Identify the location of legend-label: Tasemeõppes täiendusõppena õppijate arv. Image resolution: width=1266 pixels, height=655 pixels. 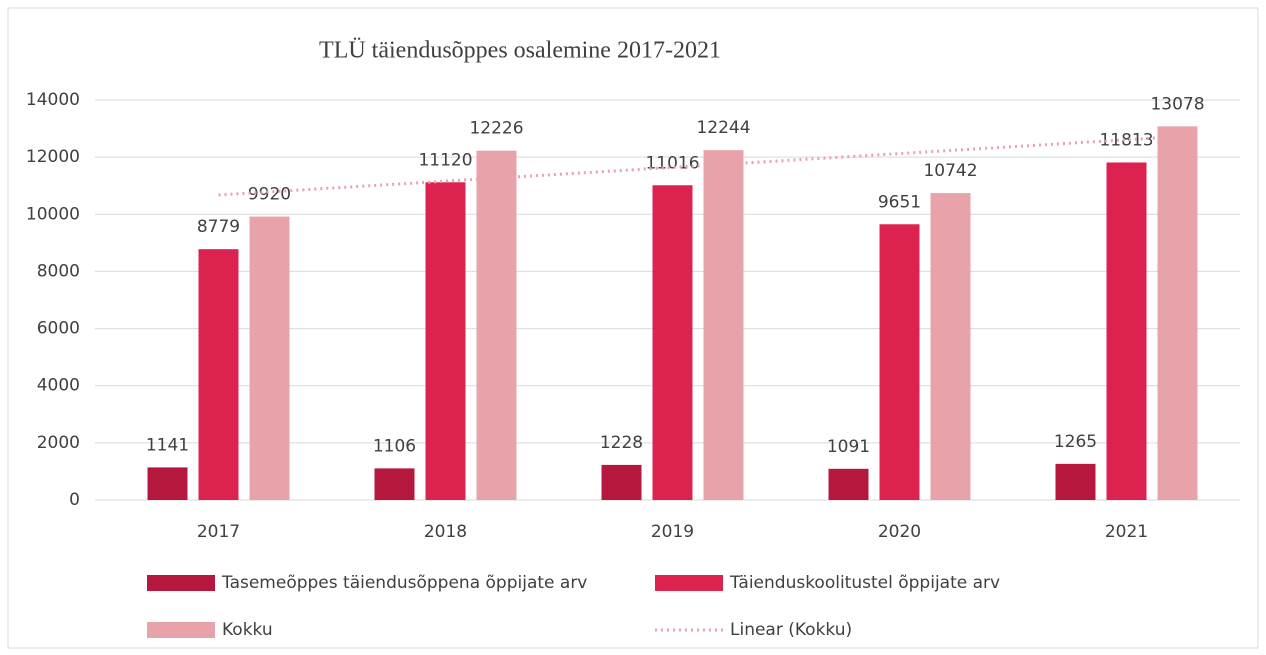
(404, 583).